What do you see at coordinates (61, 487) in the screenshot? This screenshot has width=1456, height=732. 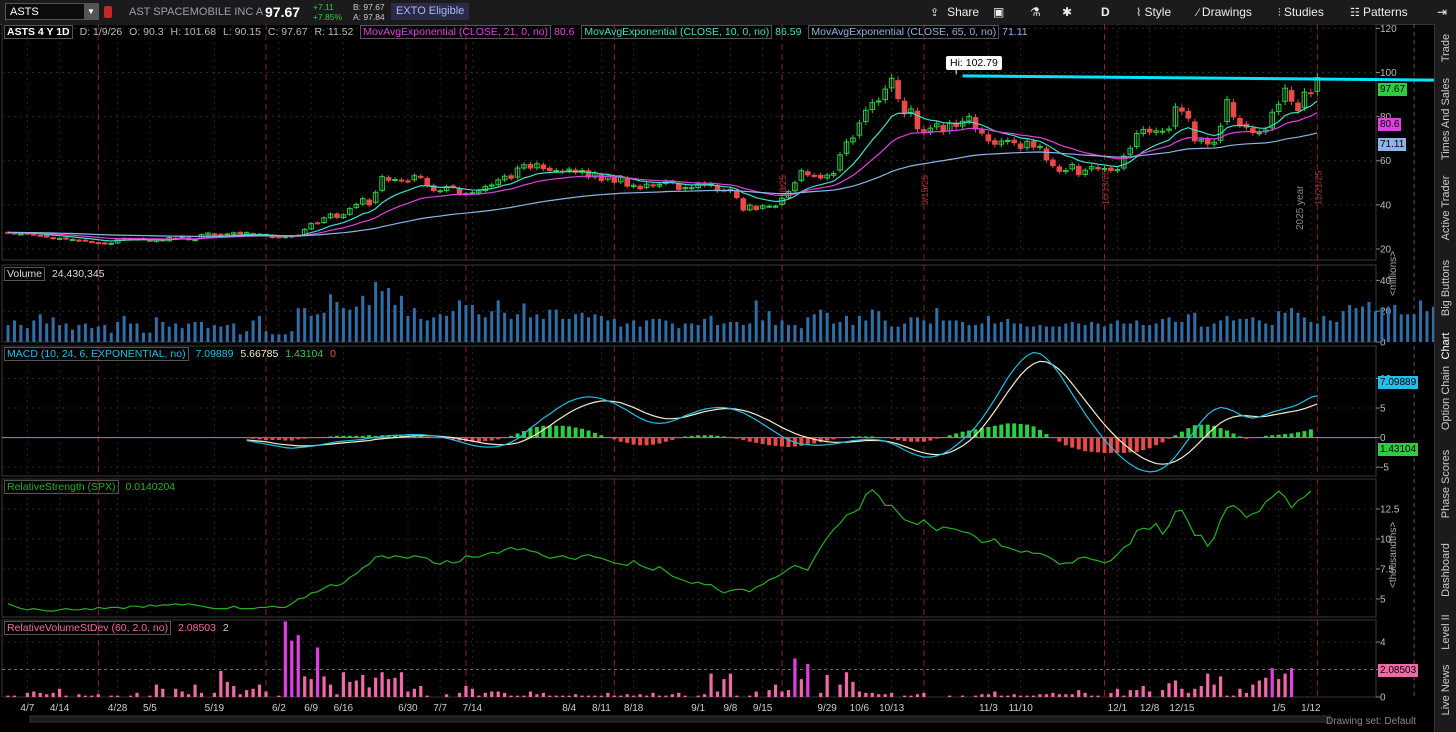 I see `rs-label: RelativeStrength (SPX)` at bounding box center [61, 487].